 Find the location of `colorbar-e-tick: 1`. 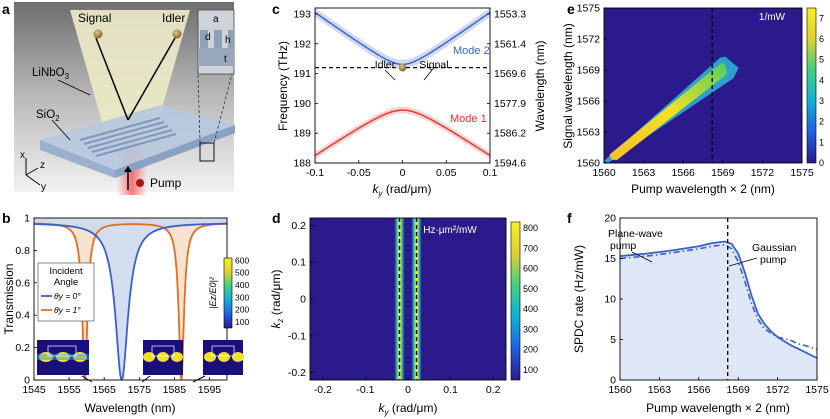

colorbar-e-tick: 1 is located at coordinates (821, 142).